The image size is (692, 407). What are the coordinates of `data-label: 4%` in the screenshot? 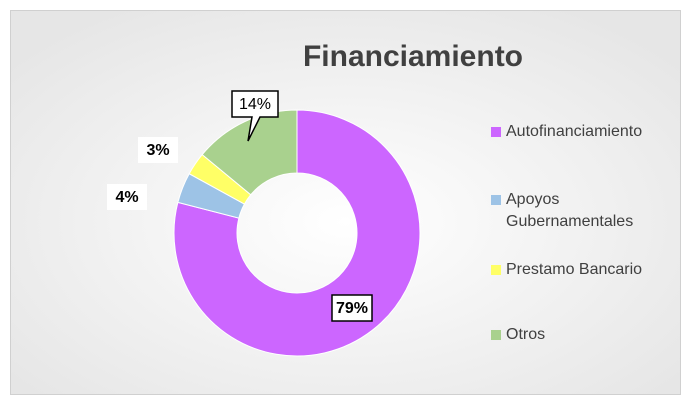 It's located at (126, 197).